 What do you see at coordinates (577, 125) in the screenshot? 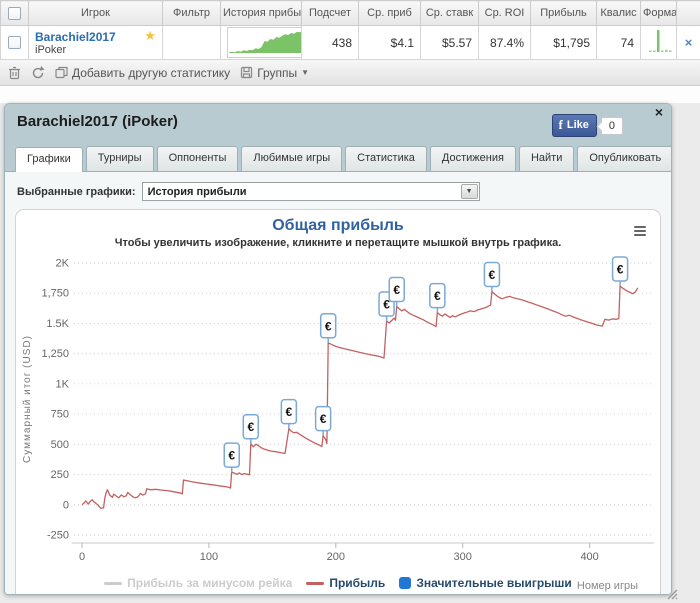
I see `like-label: Like` at bounding box center [577, 125].